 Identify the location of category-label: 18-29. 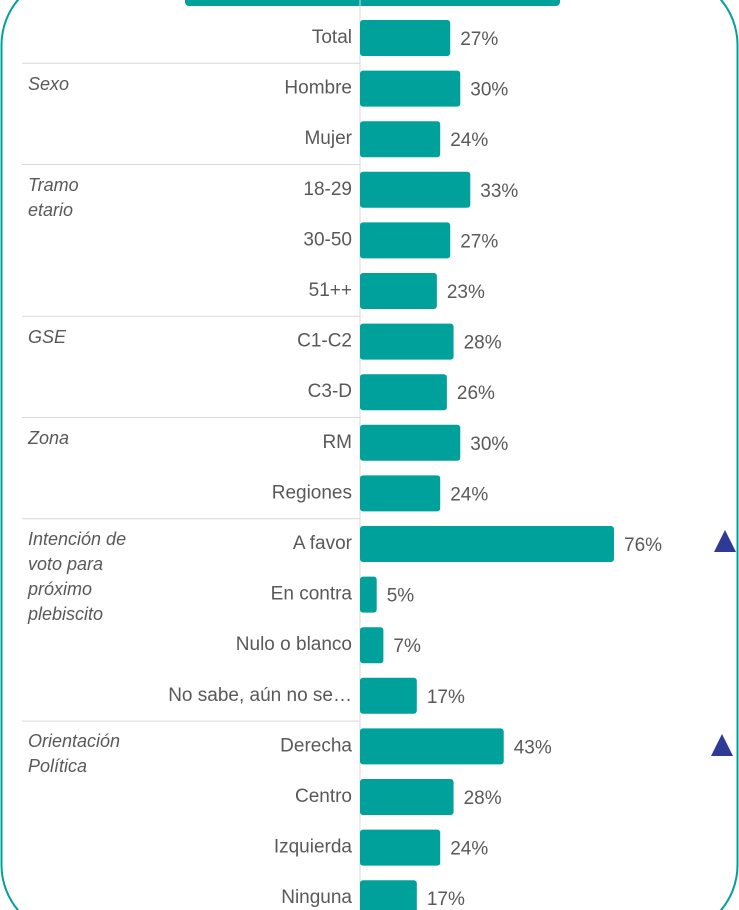
(327, 189).